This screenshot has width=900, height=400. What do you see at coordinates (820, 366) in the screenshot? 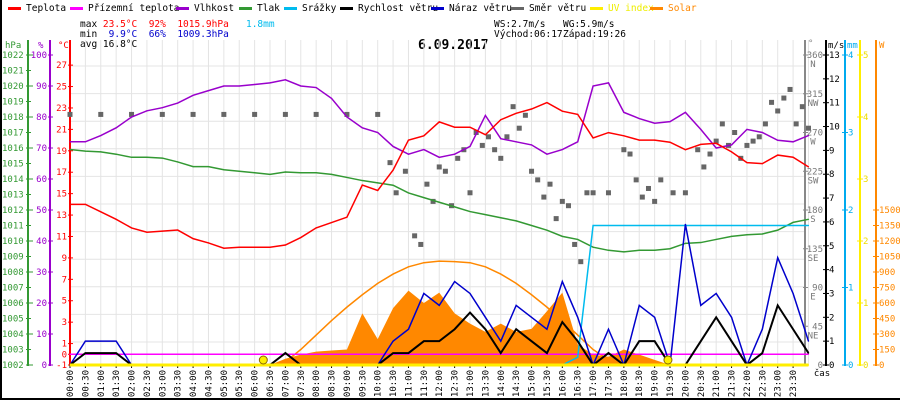
I see `direction-tick: 0` at bounding box center [820, 366].